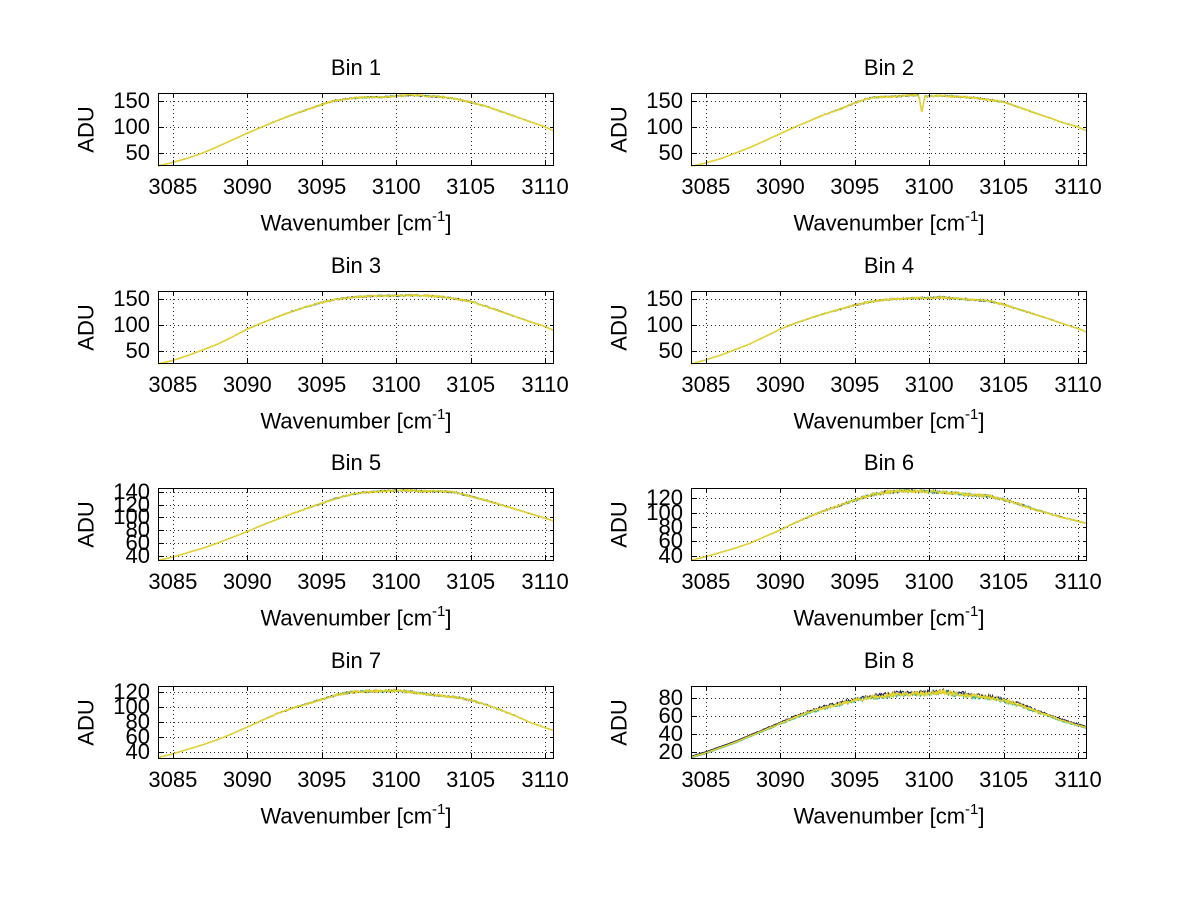  Describe the element at coordinates (670, 527) in the screenshot. I see `y-tick-label: 80` at that location.